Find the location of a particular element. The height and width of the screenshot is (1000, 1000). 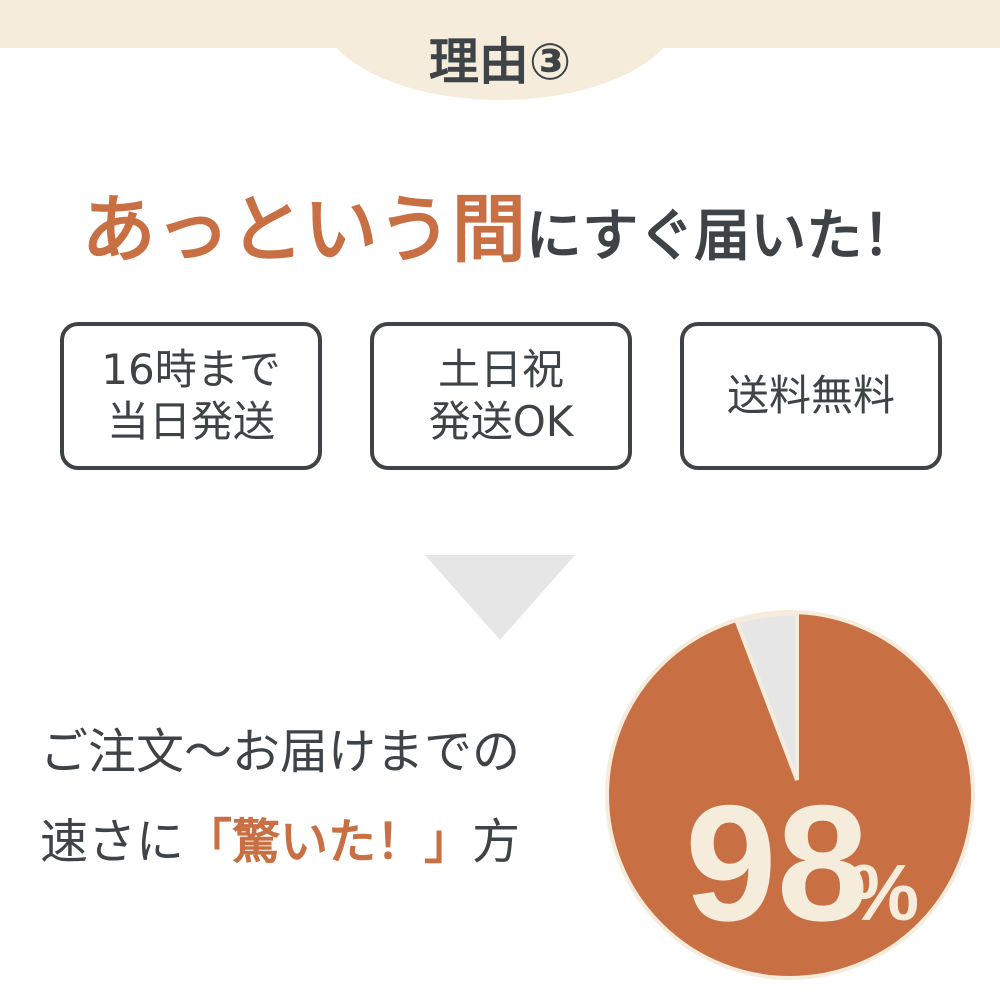

feature-same-day: 16時まで 当日発送 is located at coordinates (191, 396).